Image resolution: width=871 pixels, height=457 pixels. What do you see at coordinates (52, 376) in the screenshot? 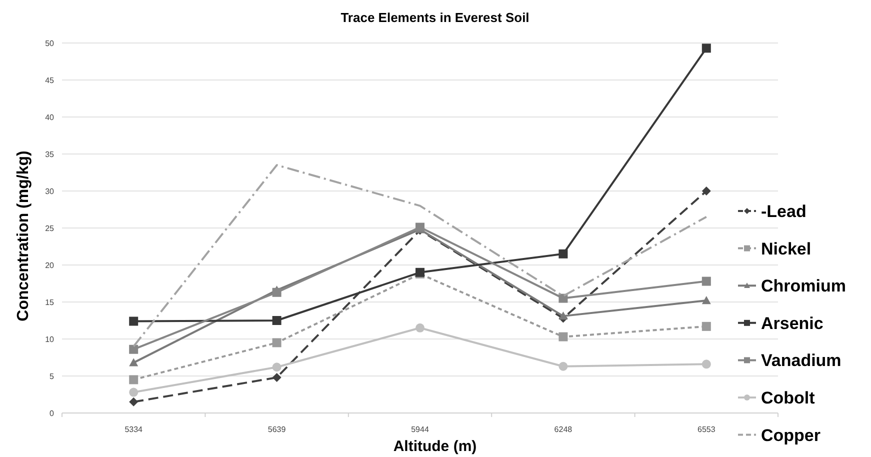
I see `y-tick-label: 5` at bounding box center [52, 376].